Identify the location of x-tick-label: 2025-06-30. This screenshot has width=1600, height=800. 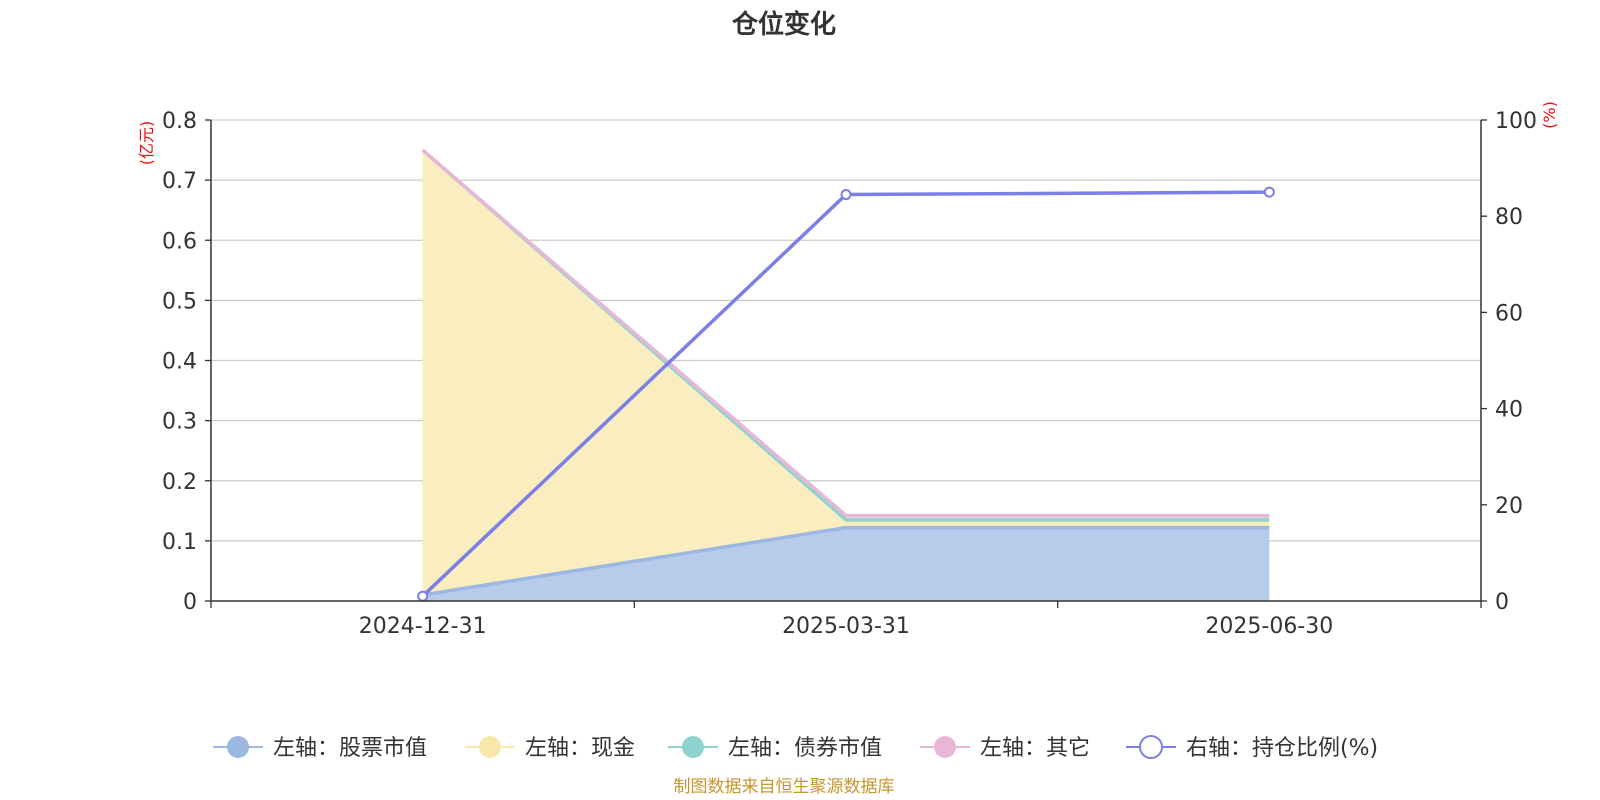
(1269, 626).